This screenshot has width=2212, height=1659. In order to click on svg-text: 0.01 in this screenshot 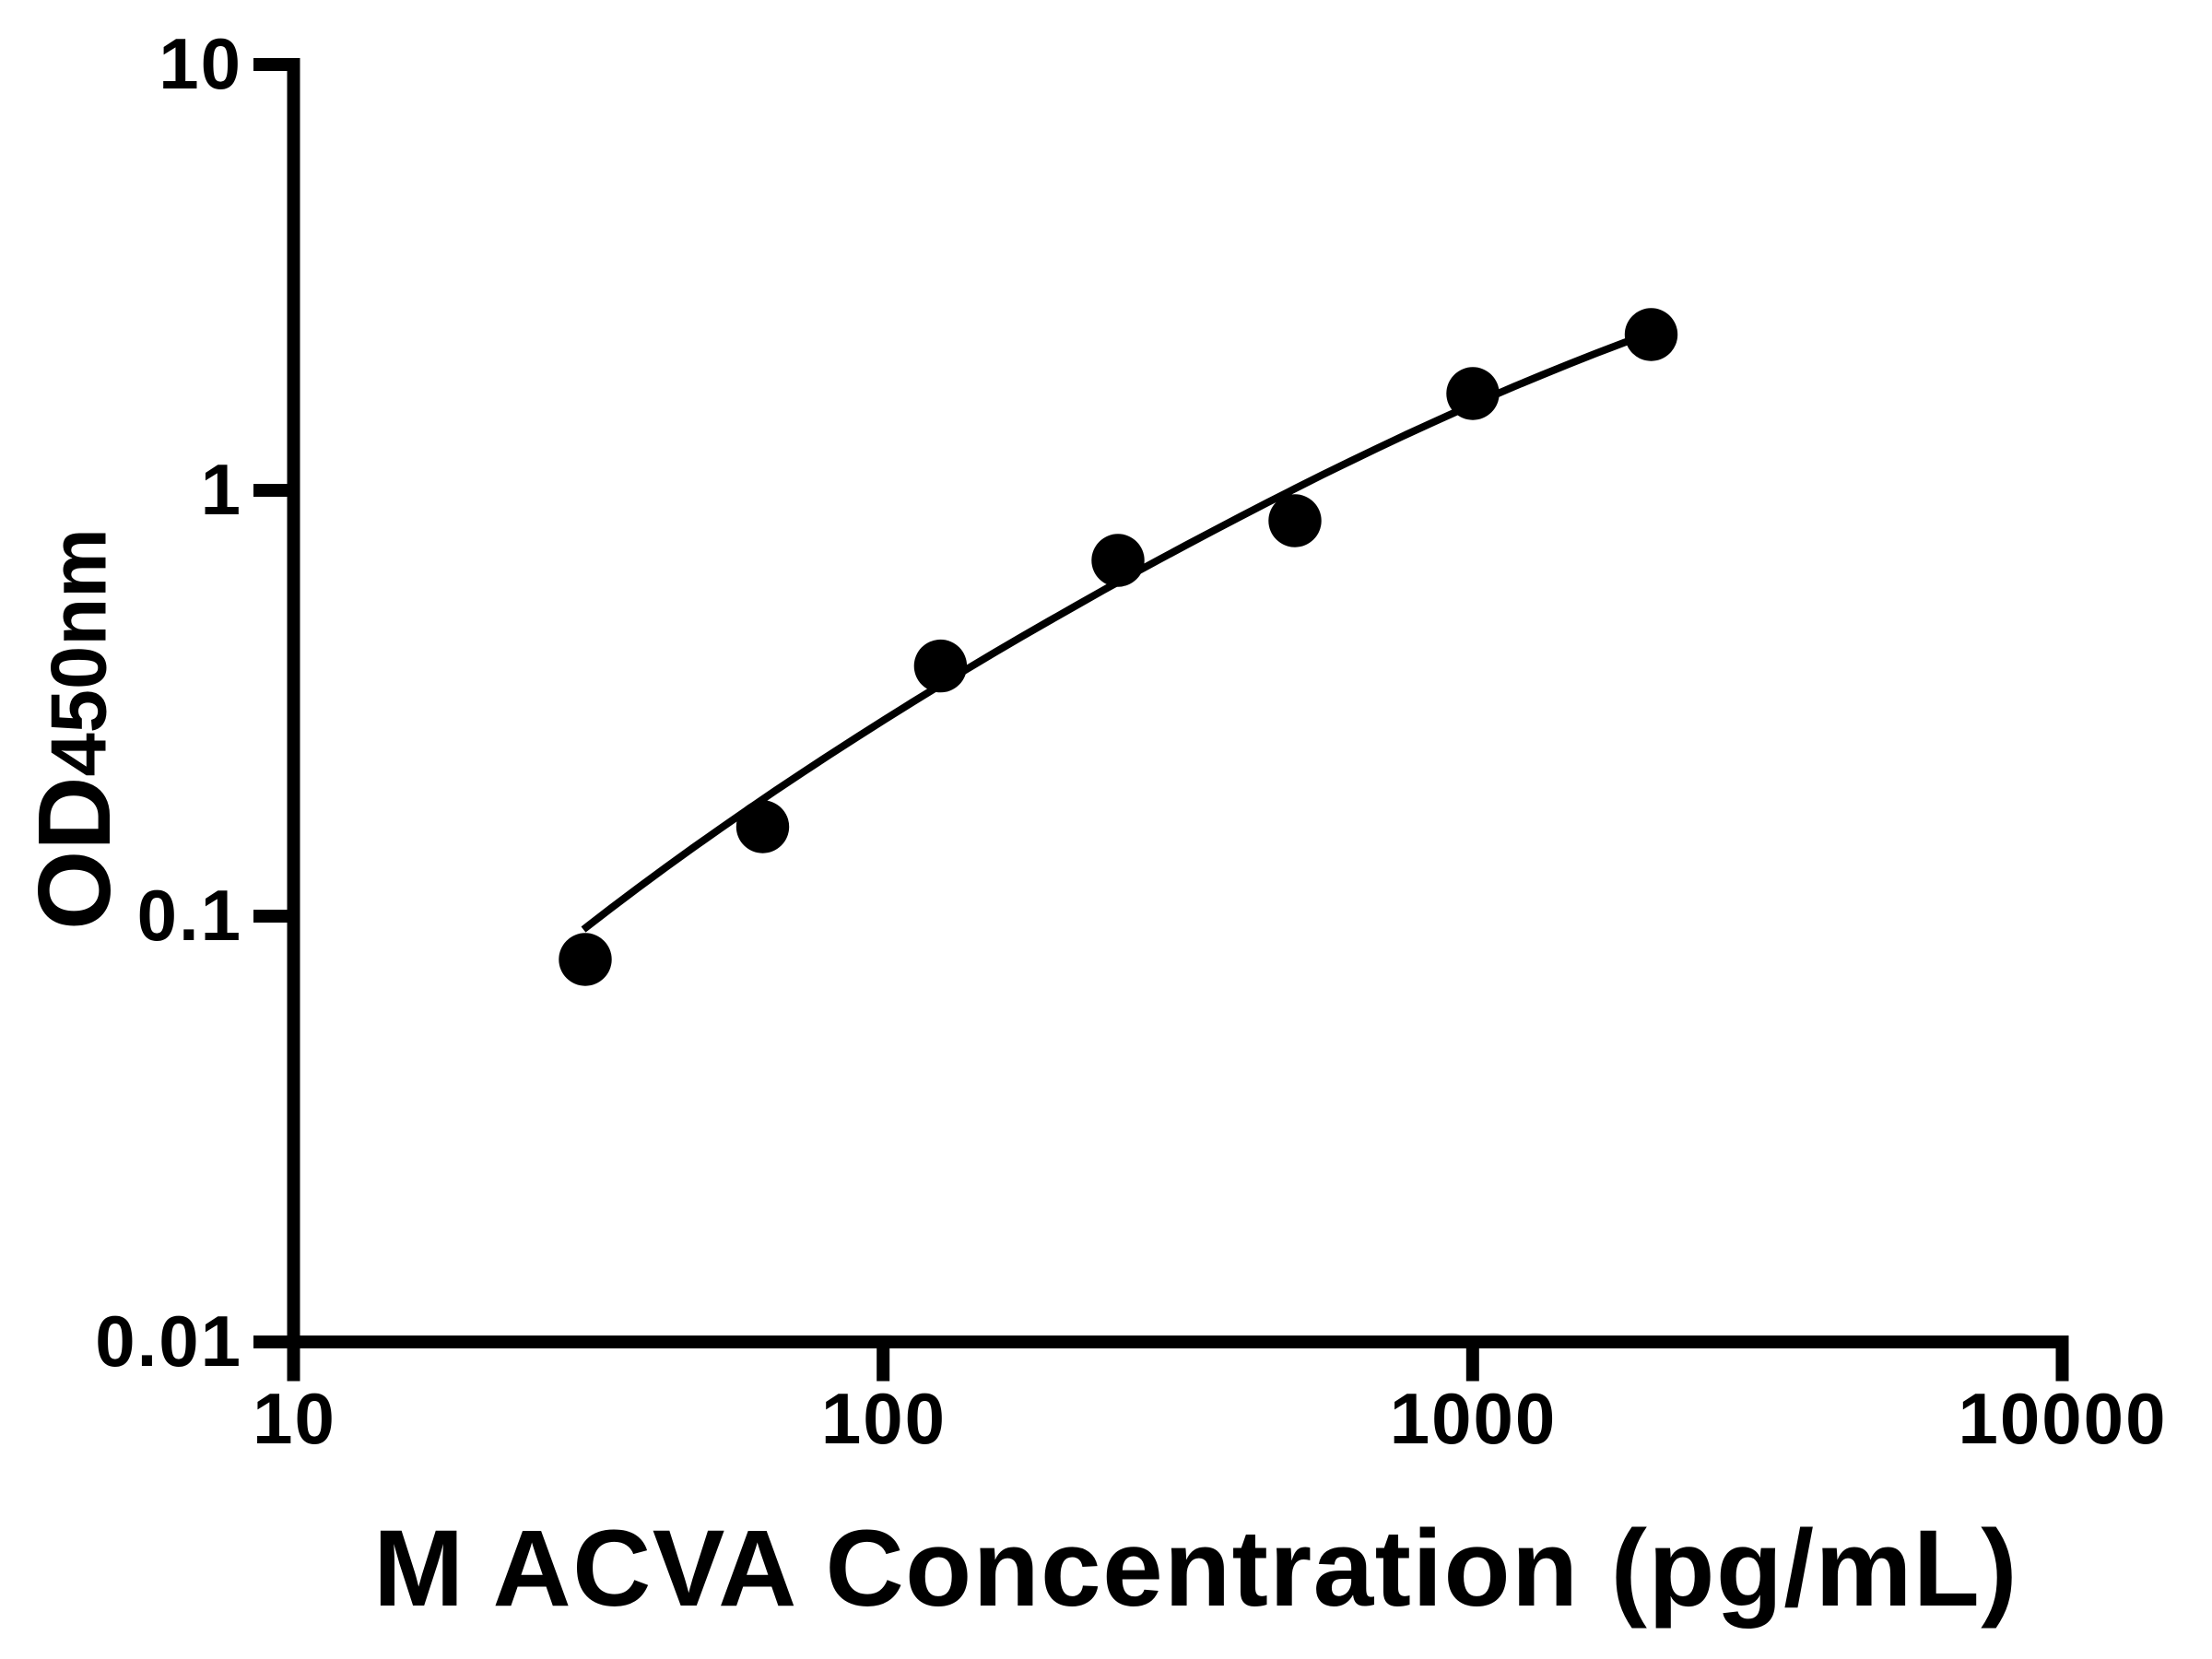, I will do `click(168, 1341)`.